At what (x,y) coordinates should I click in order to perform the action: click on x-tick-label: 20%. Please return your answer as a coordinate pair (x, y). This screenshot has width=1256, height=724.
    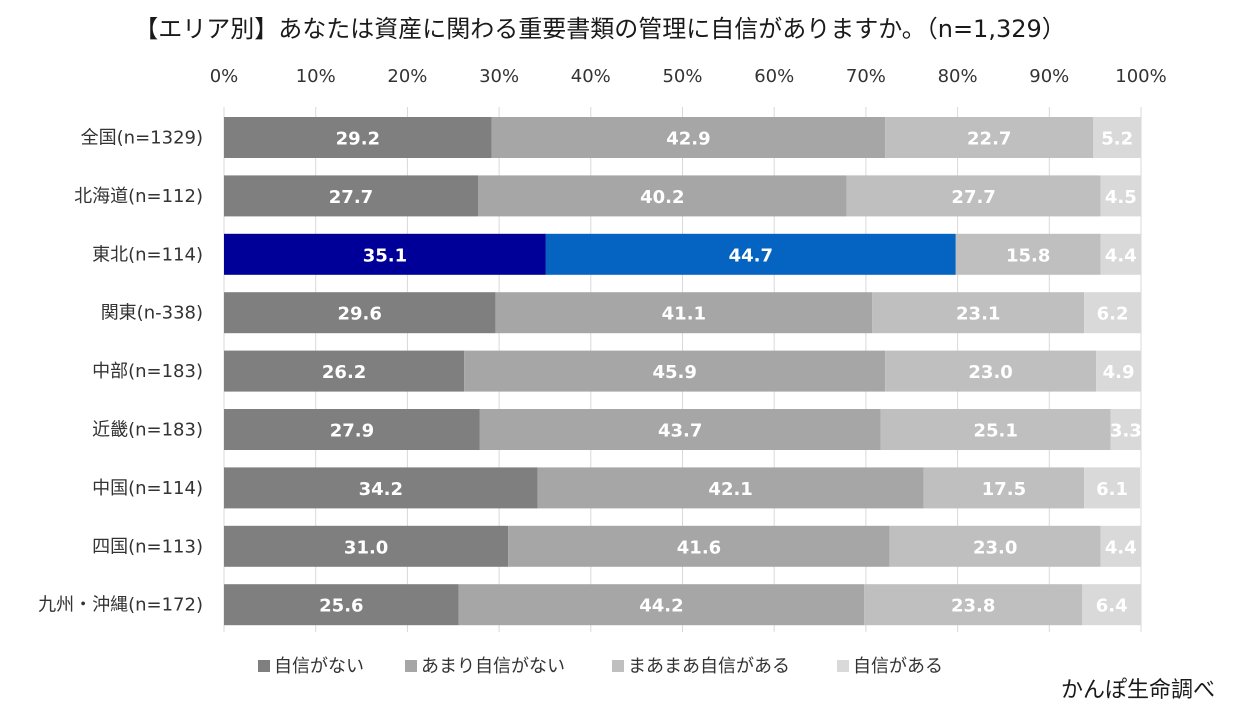
    Looking at the image, I should click on (407, 76).